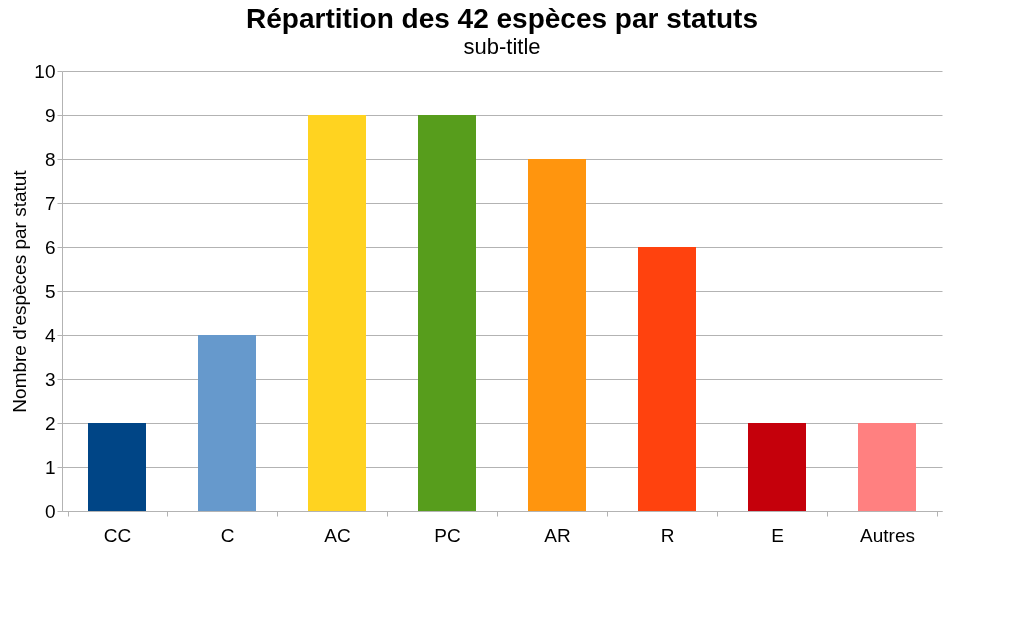  Describe the element at coordinates (117, 535) in the screenshot. I see `x-tick-label: CC` at that location.